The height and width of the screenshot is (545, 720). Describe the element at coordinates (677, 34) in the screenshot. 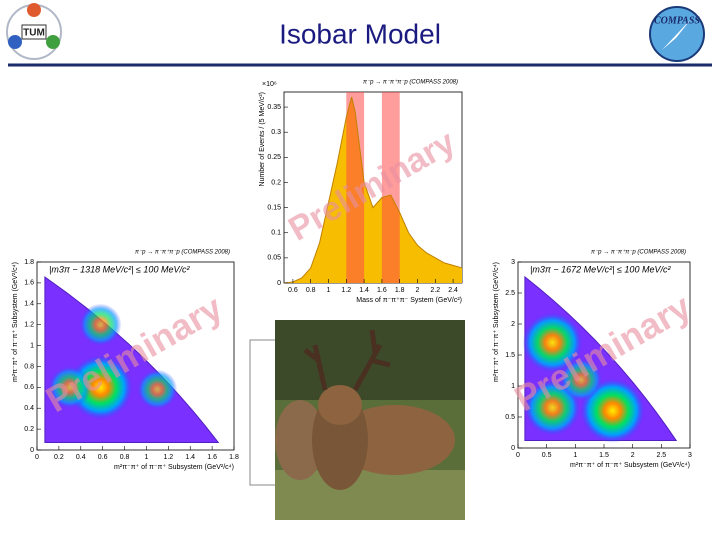

I see `logo-right: COMPASS` at that location.